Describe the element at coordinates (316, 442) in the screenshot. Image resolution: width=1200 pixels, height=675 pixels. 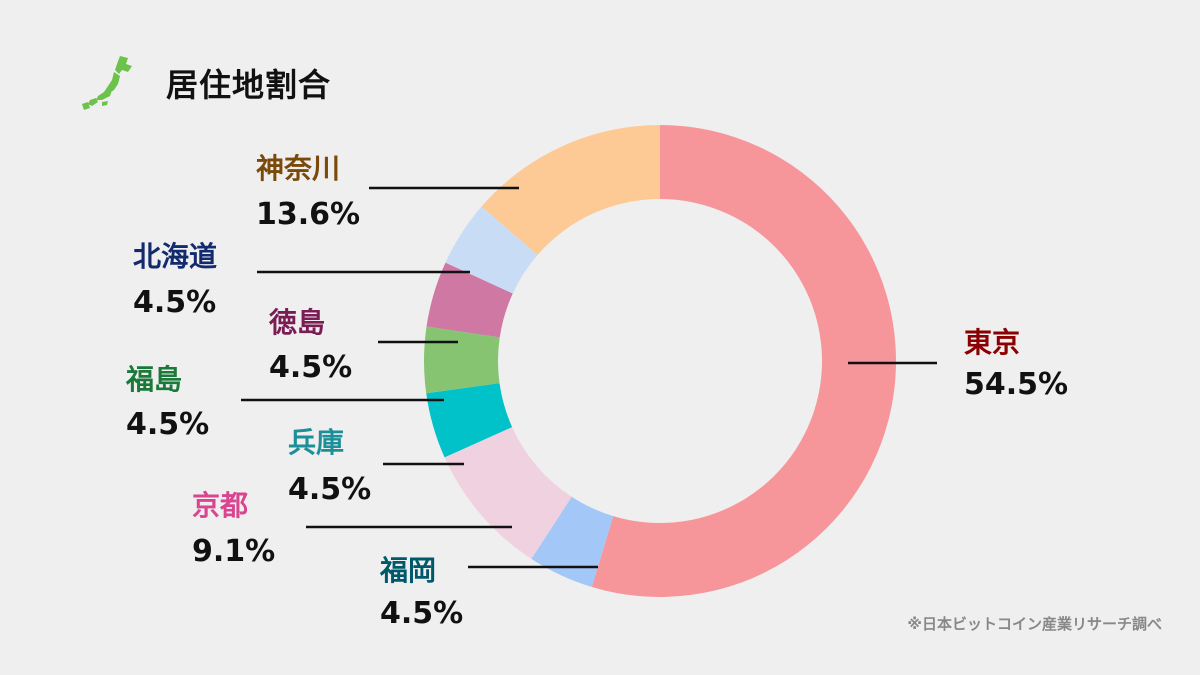
I see `slice-label-4: 兵庫` at that location.